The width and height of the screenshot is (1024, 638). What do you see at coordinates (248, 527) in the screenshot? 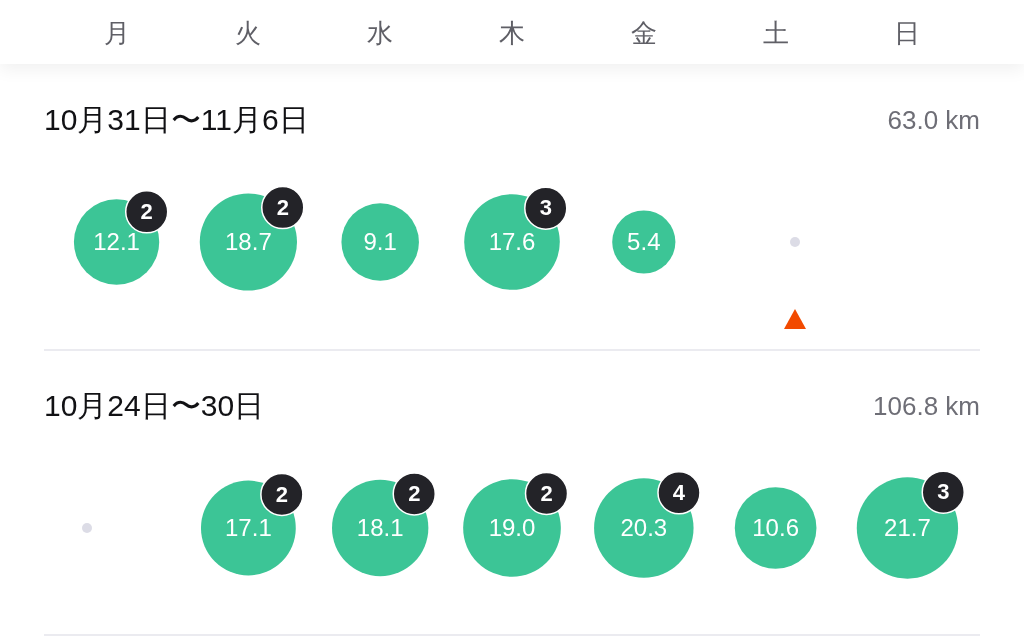
I see `data-label: 17.1` at bounding box center [248, 527].